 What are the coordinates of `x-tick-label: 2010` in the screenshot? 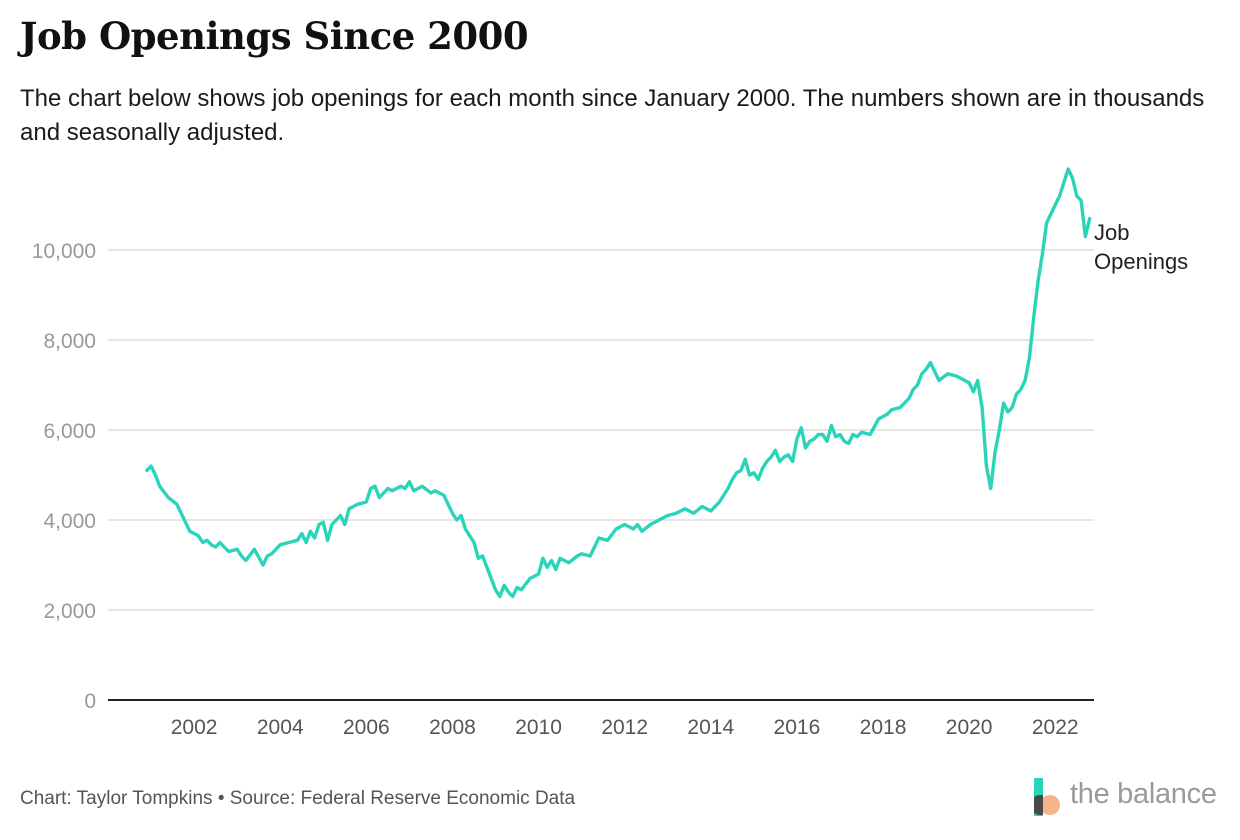 It's located at (538, 727).